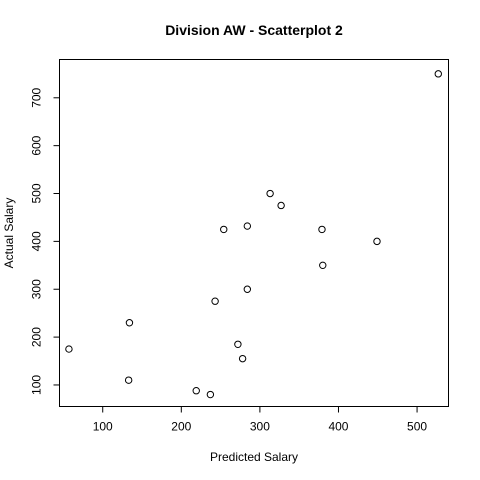  Describe the element at coordinates (37, 193) in the screenshot. I see `y-tick-label: 500` at that location.